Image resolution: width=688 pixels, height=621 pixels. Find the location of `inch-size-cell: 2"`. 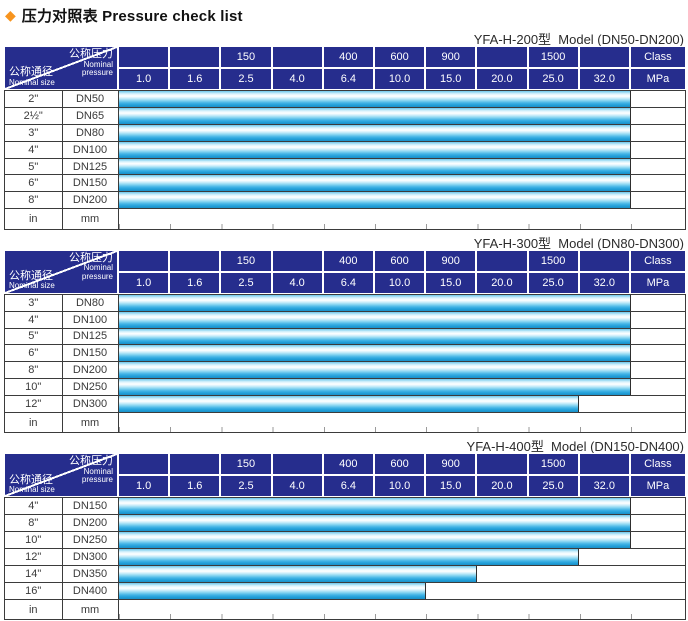

inch-size-cell: 2" is located at coordinates (34, 99).